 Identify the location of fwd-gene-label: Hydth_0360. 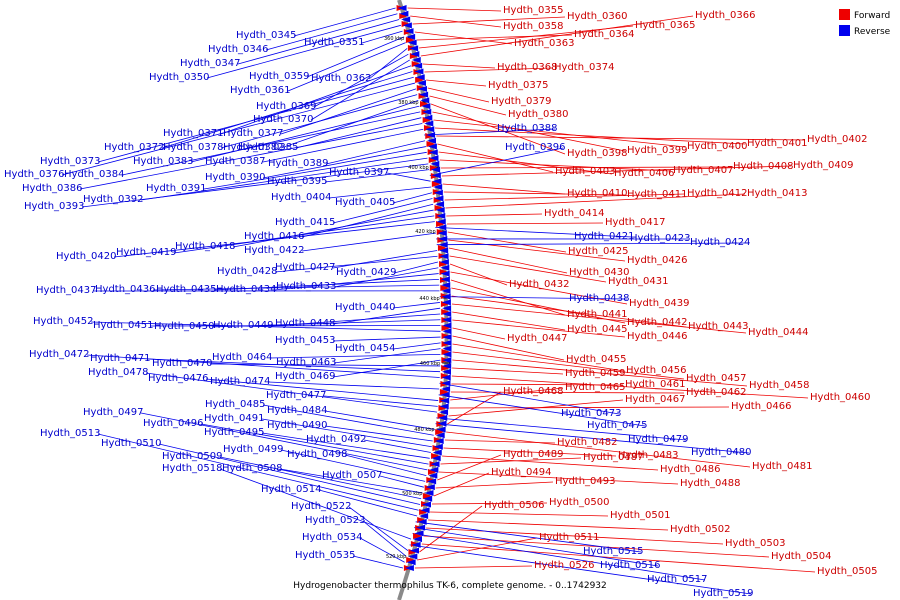
(597, 16).